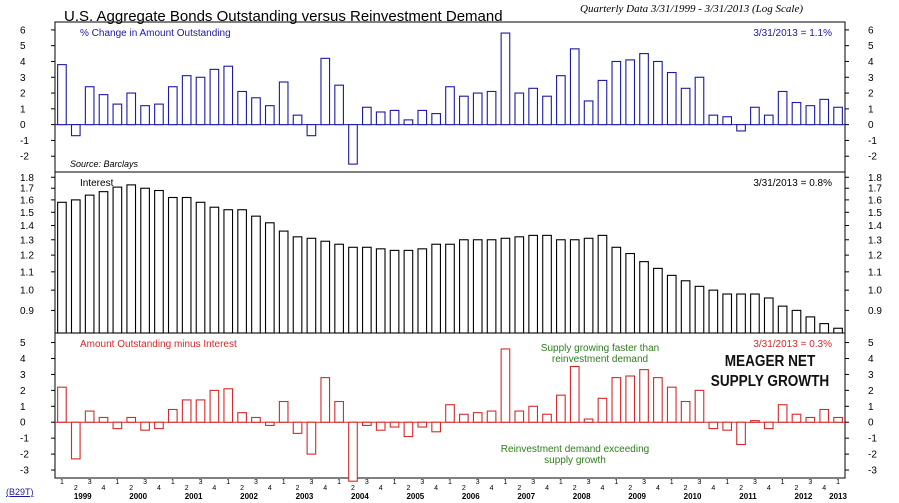  I want to click on y-tick-label-right: 1.0, so click(875, 291).